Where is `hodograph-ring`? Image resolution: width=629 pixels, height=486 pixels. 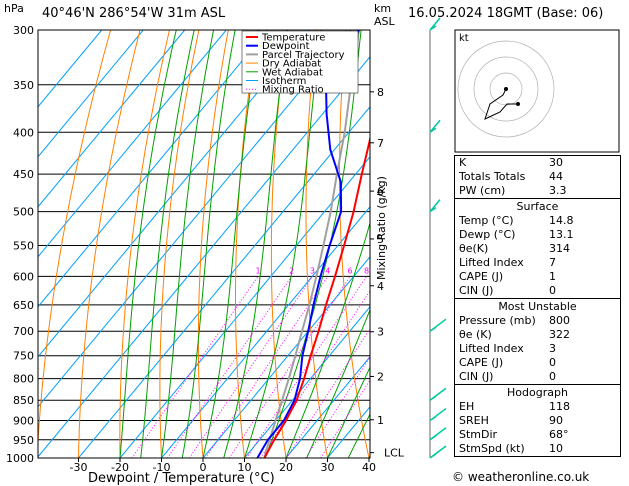 hodograph-ring is located at coordinates (506, 89).